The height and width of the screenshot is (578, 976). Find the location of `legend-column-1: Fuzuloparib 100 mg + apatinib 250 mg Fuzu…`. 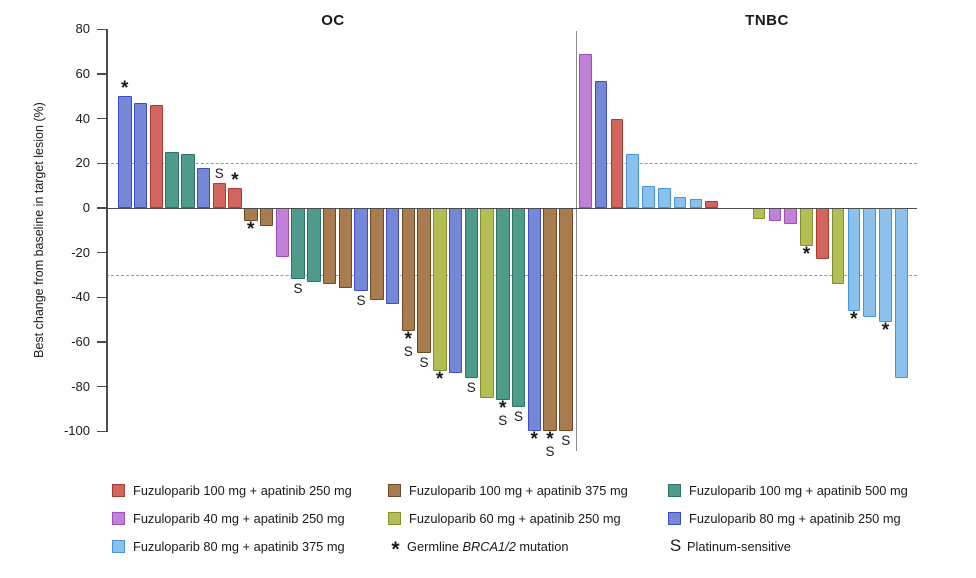

legend-column-1: Fuzuloparib 100 mg + apatinib 250 mg Fuzu… is located at coordinates (232, 524).